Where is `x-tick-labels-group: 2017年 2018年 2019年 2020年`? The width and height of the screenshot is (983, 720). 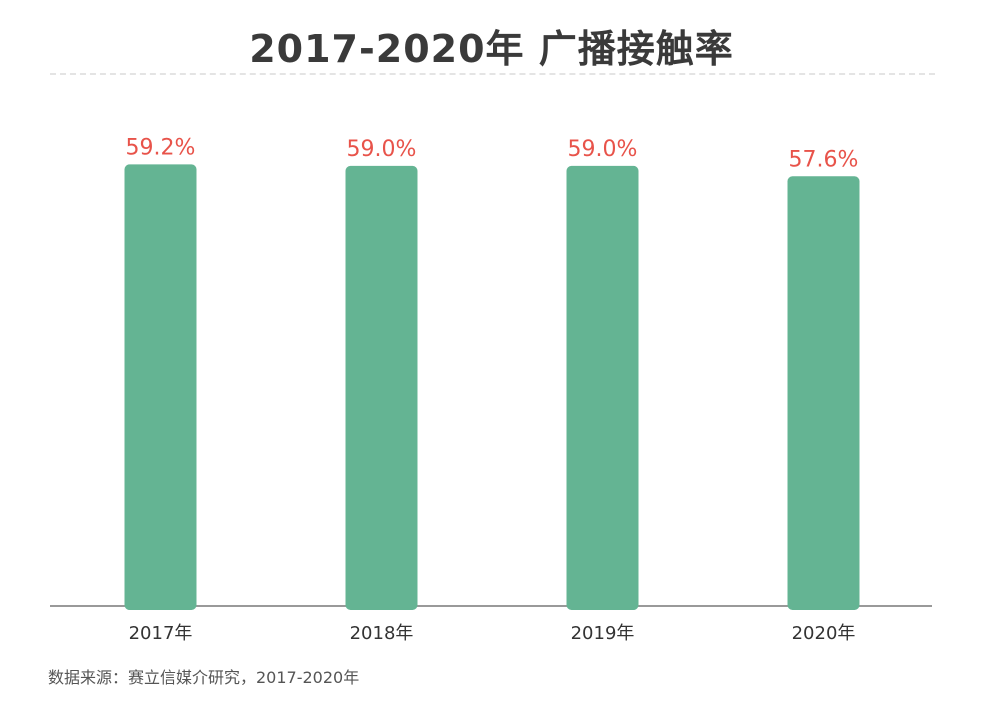
x-tick-labels-group: 2017年 2018年 2019年 2020年 is located at coordinates (492, 633).